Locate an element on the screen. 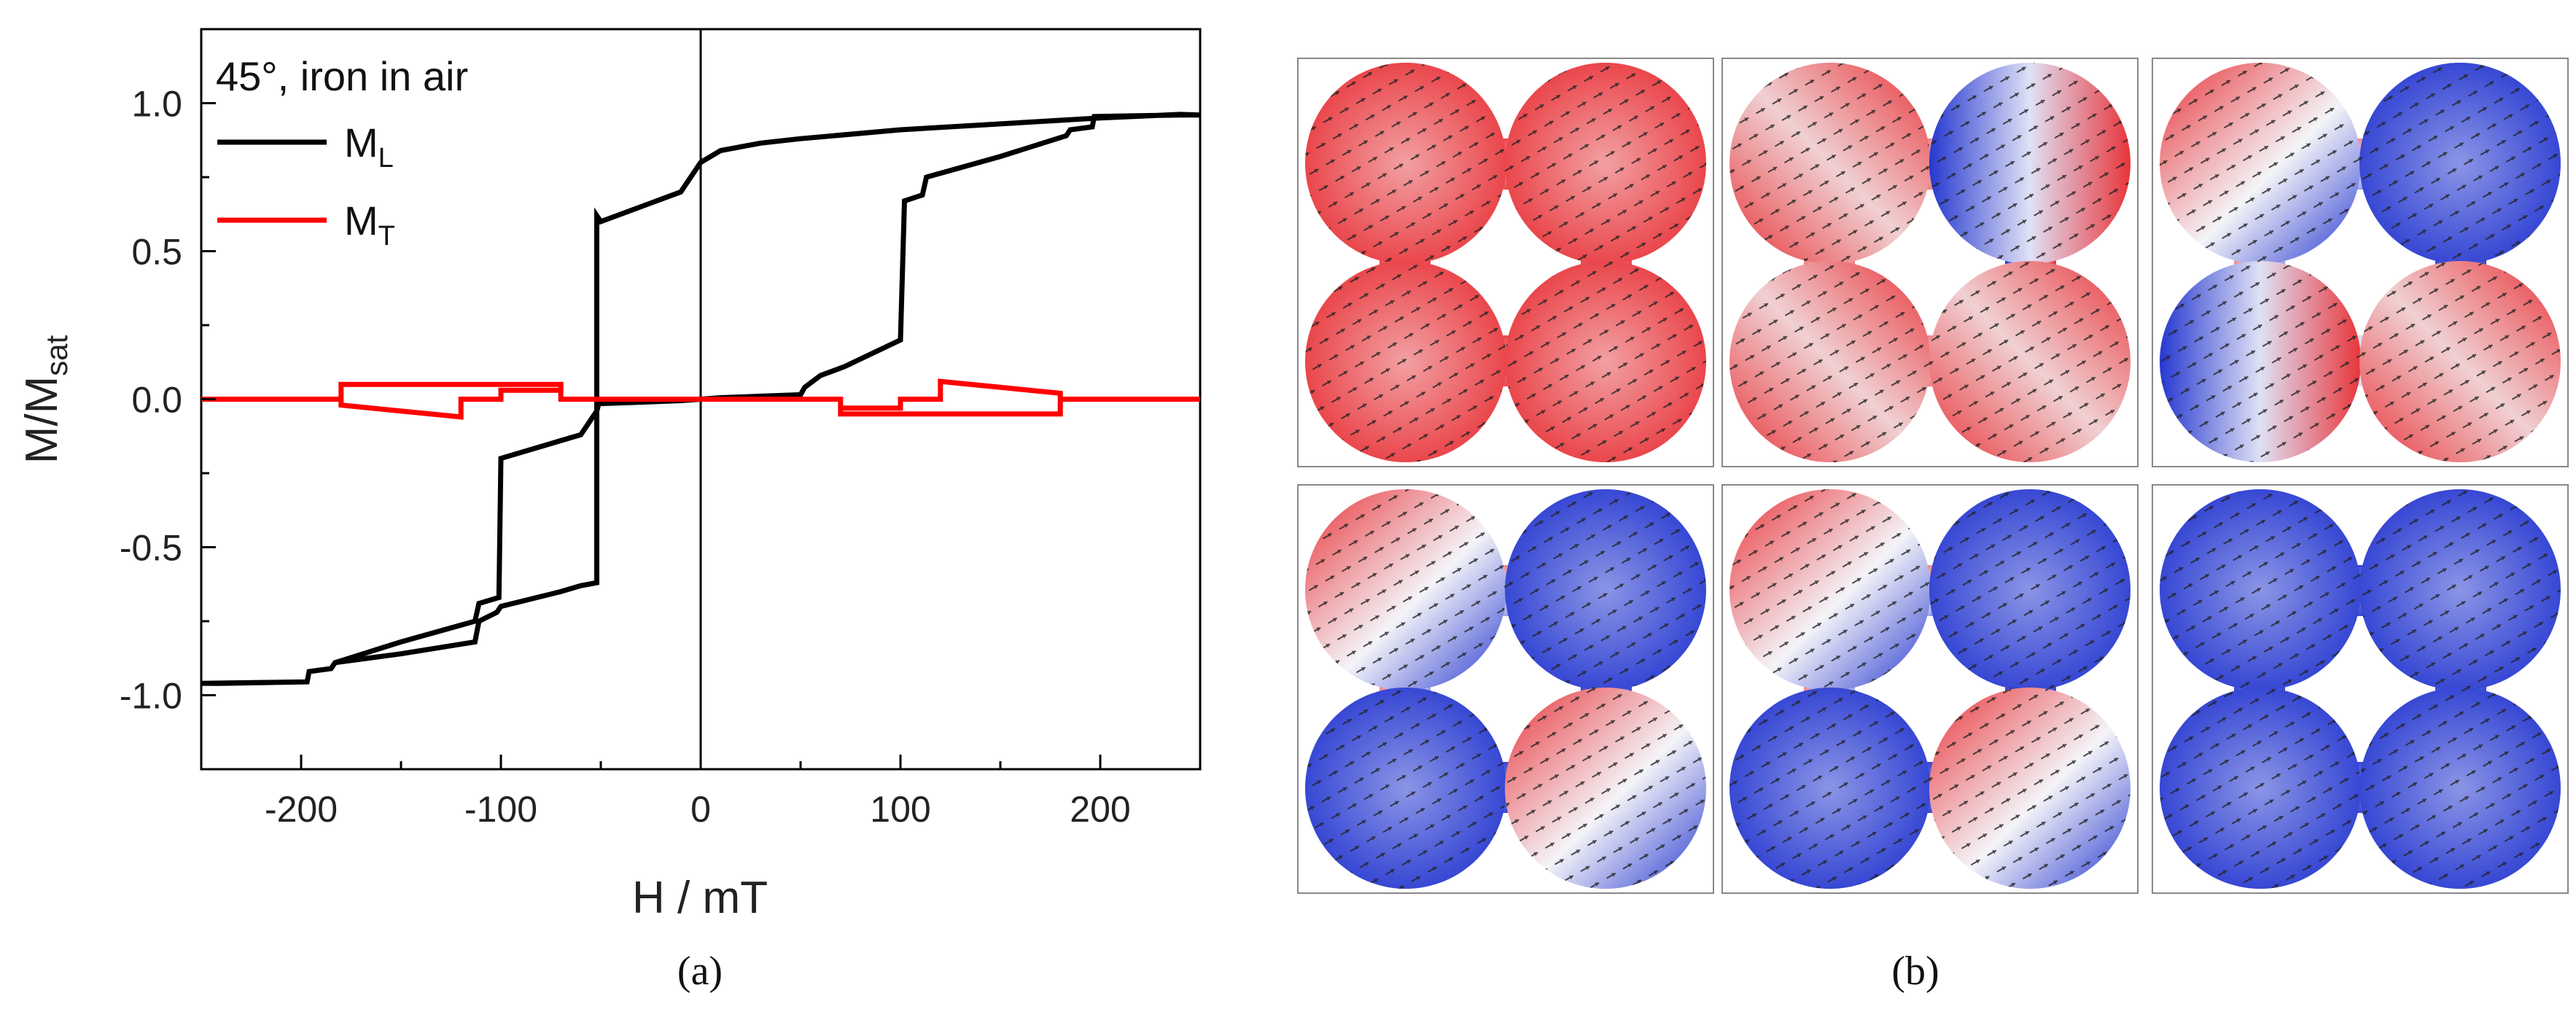 This screenshot has height=1012, width=2576. chart-annotation: 45°, iron in air is located at coordinates (342, 76).